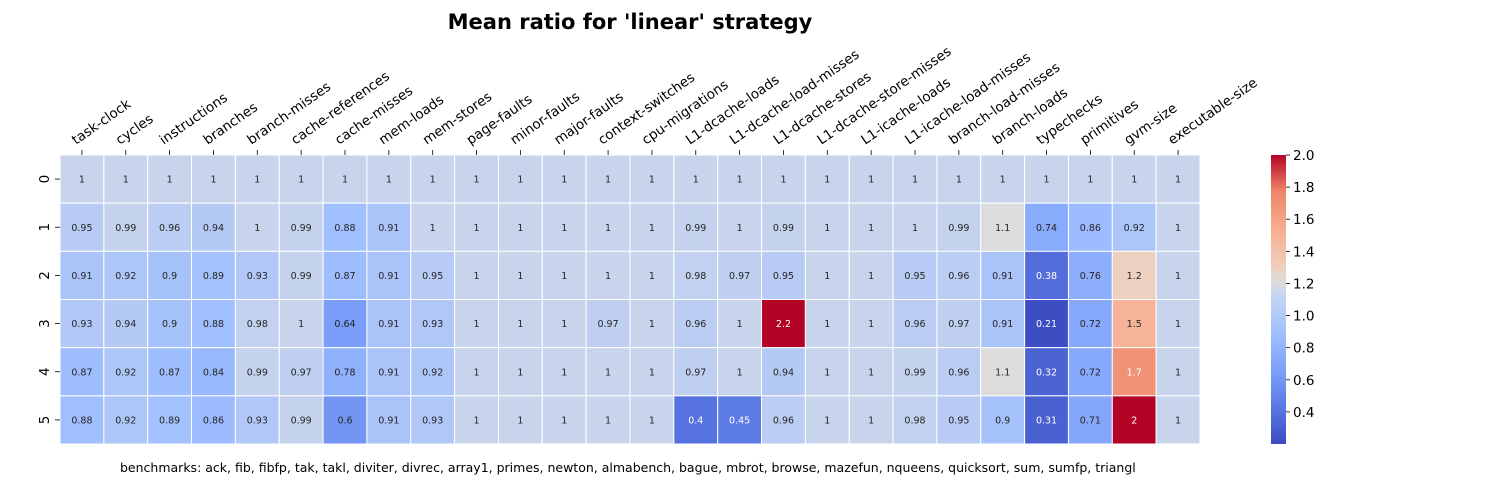 The image size is (1500, 500). Describe the element at coordinates (695, 420) in the screenshot. I see `cell-value-label: 0.4` at that location.